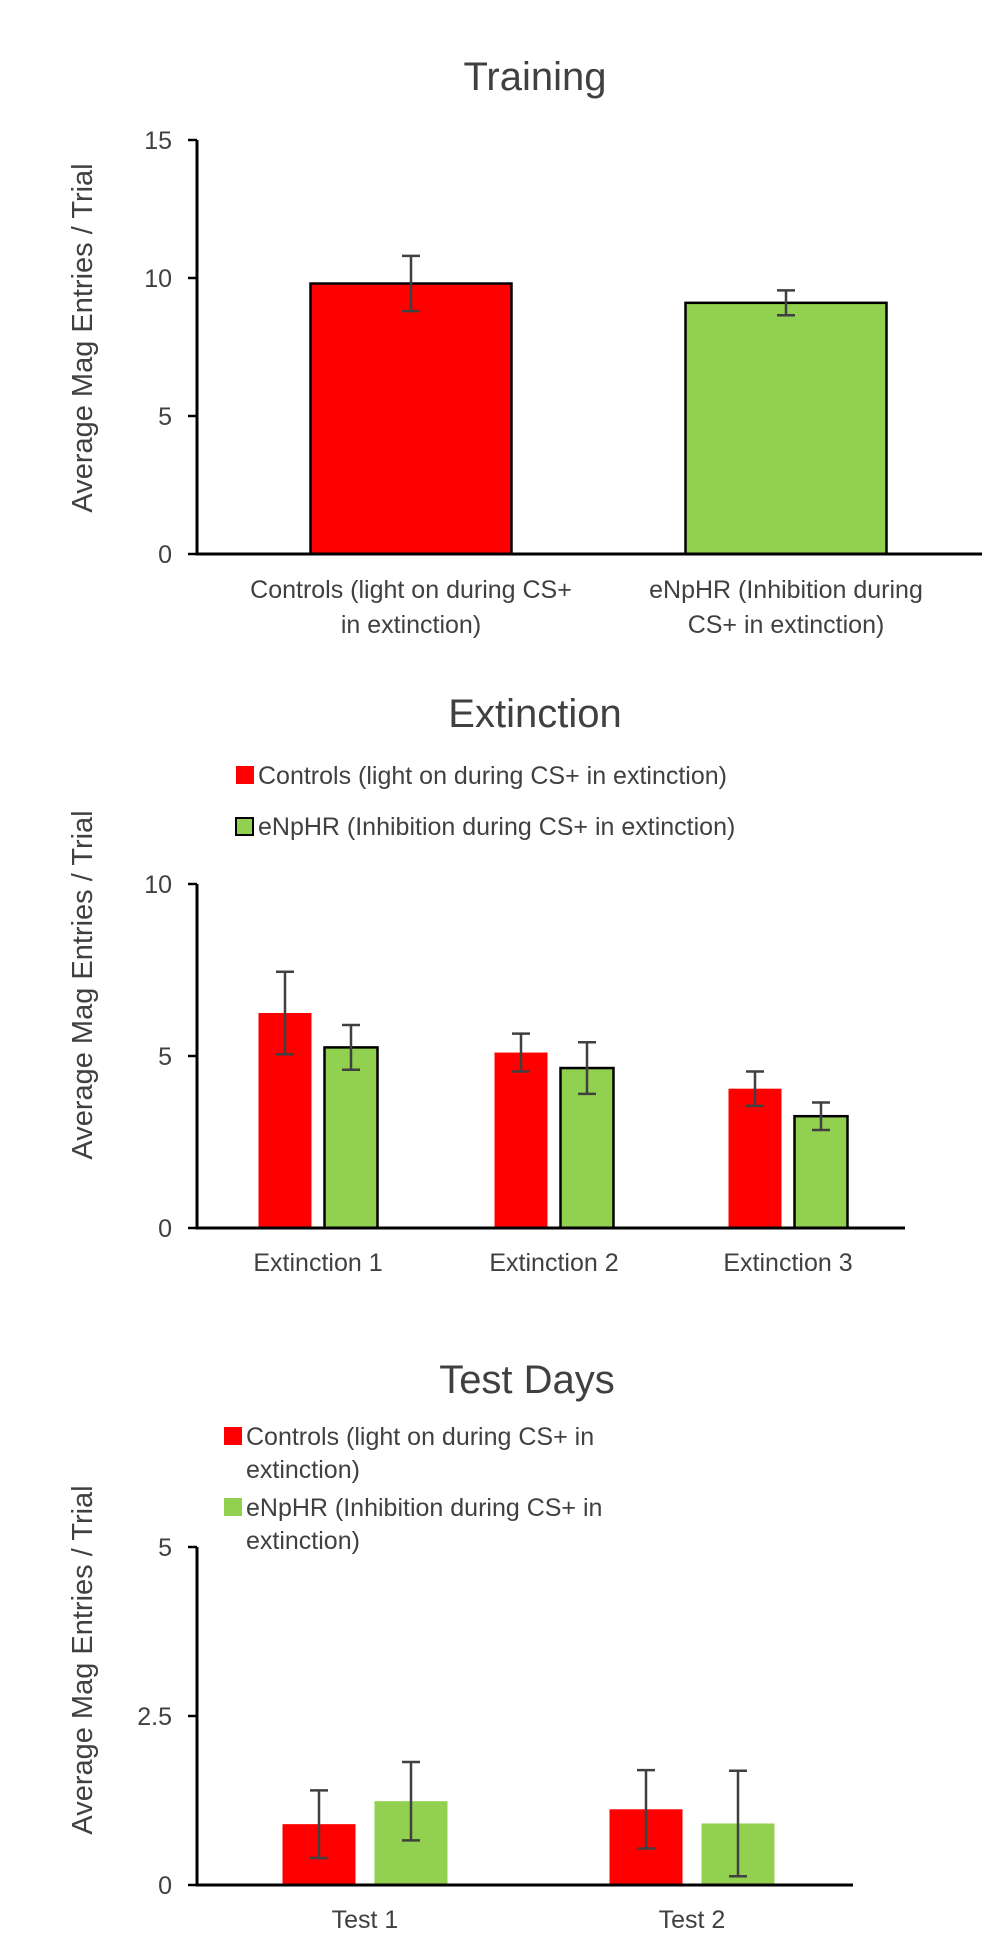  I want to click on training-y-tick-label: 0, so click(165, 555).